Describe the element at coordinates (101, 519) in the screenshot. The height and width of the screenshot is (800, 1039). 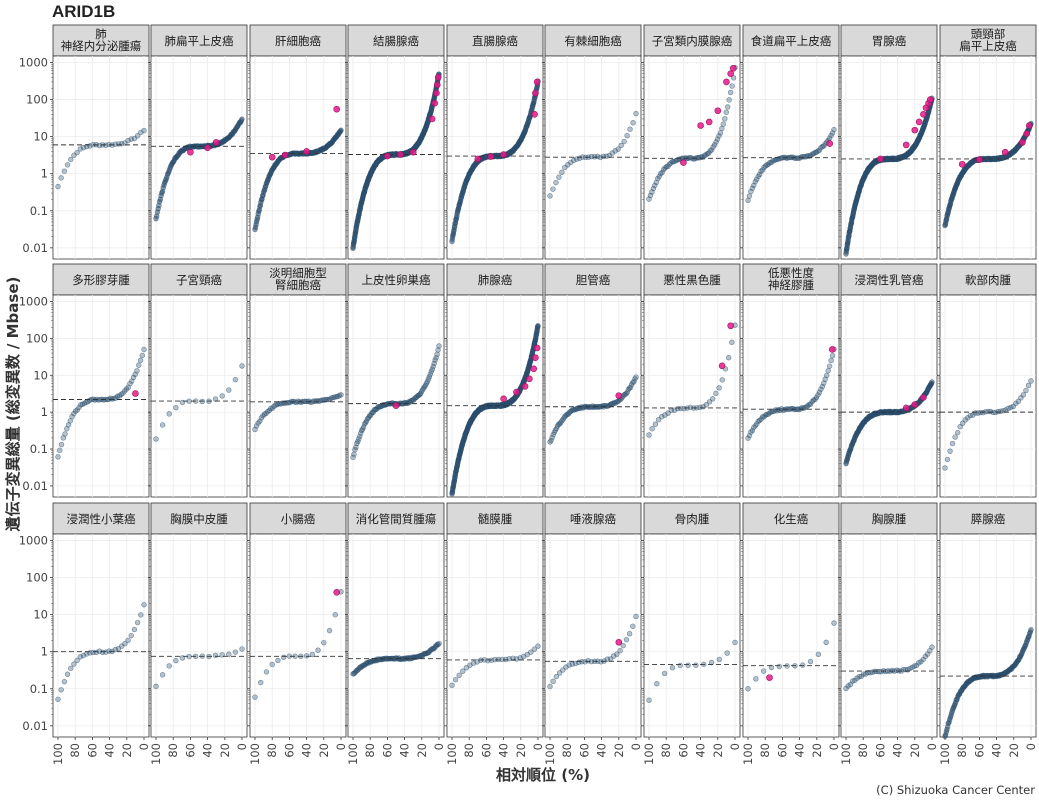
I see `facet-label: 浸潤性小葉癌` at that location.